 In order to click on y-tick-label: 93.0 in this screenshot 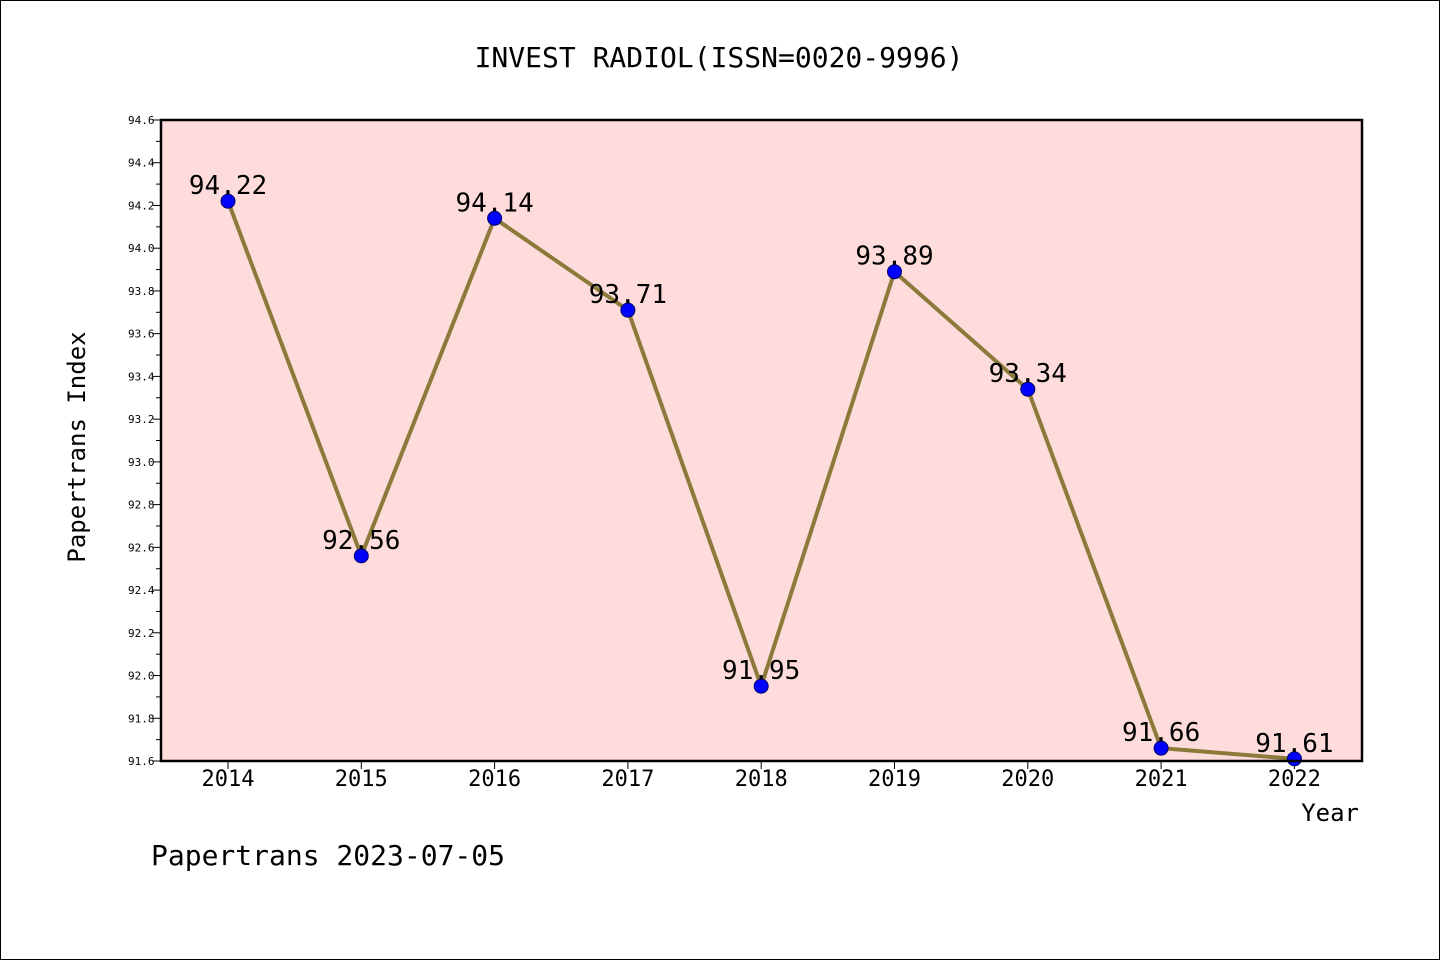, I will do `click(141, 462)`.